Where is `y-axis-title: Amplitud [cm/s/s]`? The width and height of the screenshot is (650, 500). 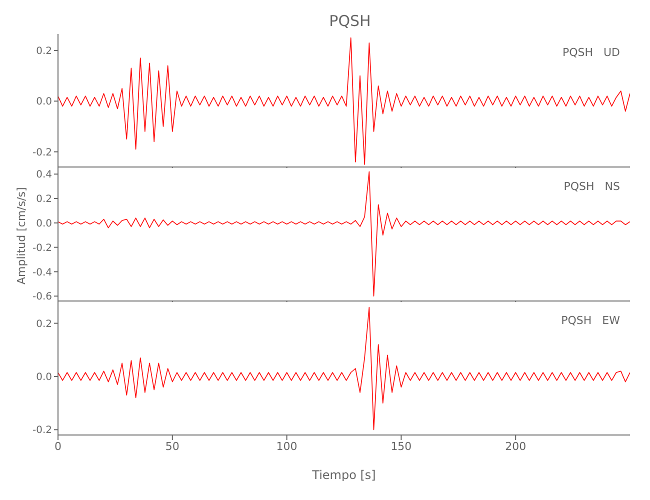 y-axis-title: Amplitud [cm/s/s] is located at coordinates (21, 235).